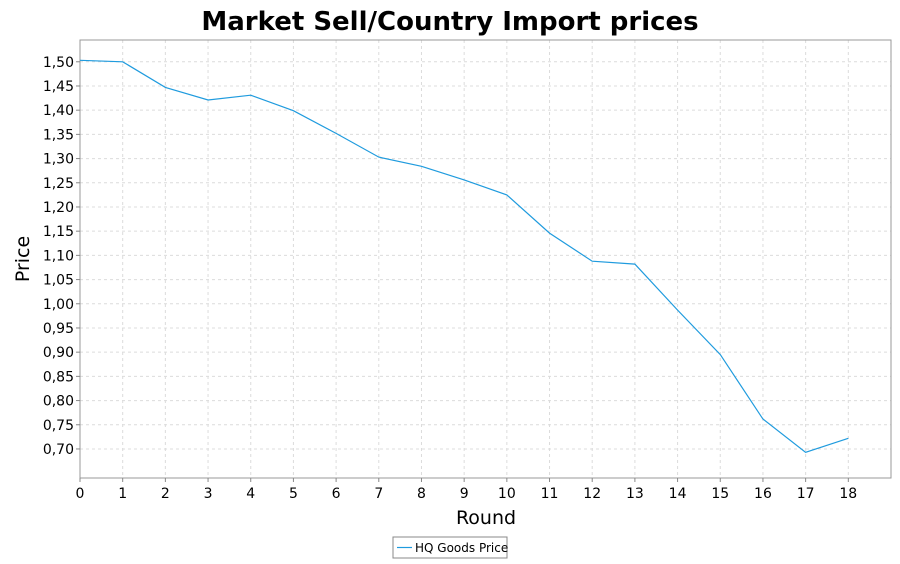 Image resolution: width=900 pixels, height=564 pixels. What do you see at coordinates (80, 494) in the screenshot?
I see `x-tick-label: 0` at bounding box center [80, 494].